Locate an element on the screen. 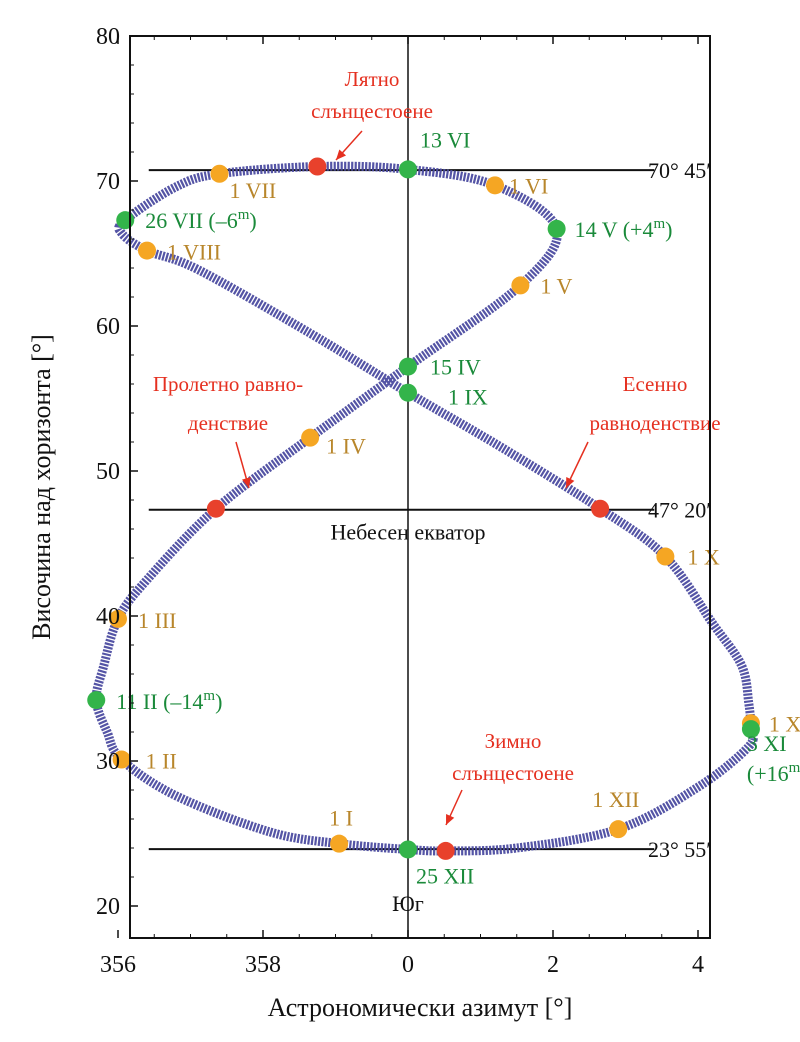 The width and height of the screenshot is (800, 1042). y-tick-label: 80 is located at coordinates (108, 37).